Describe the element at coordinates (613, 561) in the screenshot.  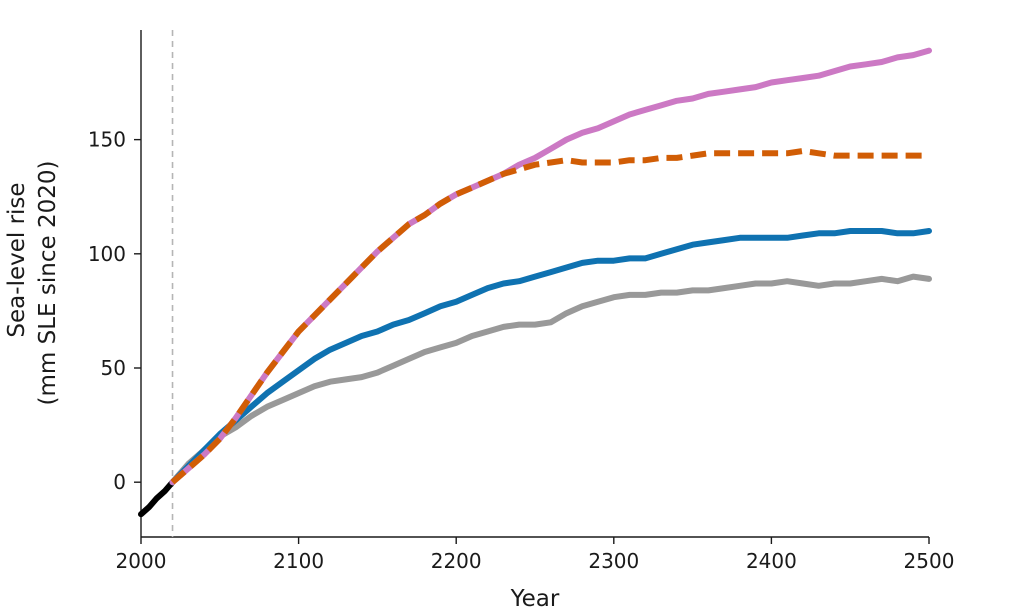
I see `x-tick-label-2300: 2300` at that location.